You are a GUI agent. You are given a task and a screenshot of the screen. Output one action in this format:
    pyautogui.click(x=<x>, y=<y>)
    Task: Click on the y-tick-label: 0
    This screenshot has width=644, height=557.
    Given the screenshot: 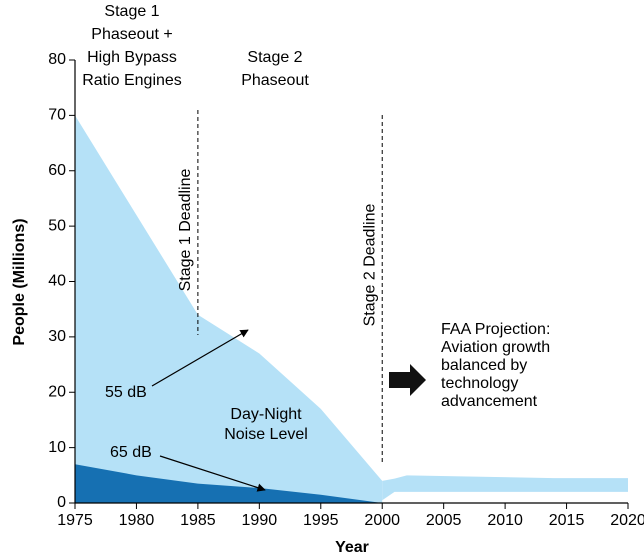 What is the action you would take?
    pyautogui.click(x=61, y=502)
    